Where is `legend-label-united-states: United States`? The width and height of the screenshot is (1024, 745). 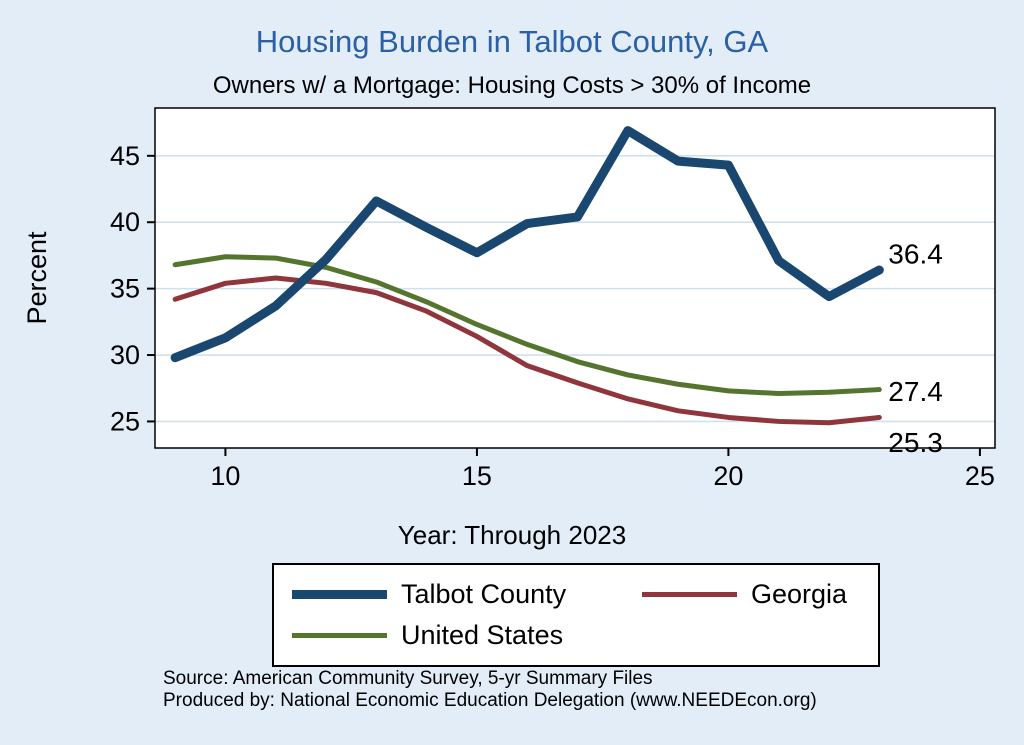 legend-label-united-states: United States is located at coordinates (482, 635).